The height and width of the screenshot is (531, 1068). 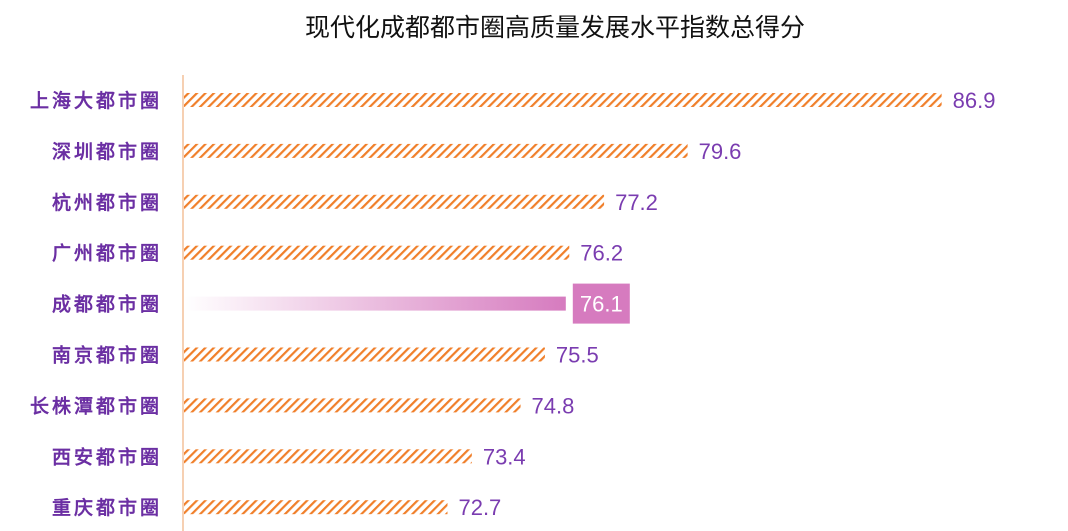 What do you see at coordinates (96, 100) in the screenshot?
I see `category-label: 上海大都市圈` at bounding box center [96, 100].